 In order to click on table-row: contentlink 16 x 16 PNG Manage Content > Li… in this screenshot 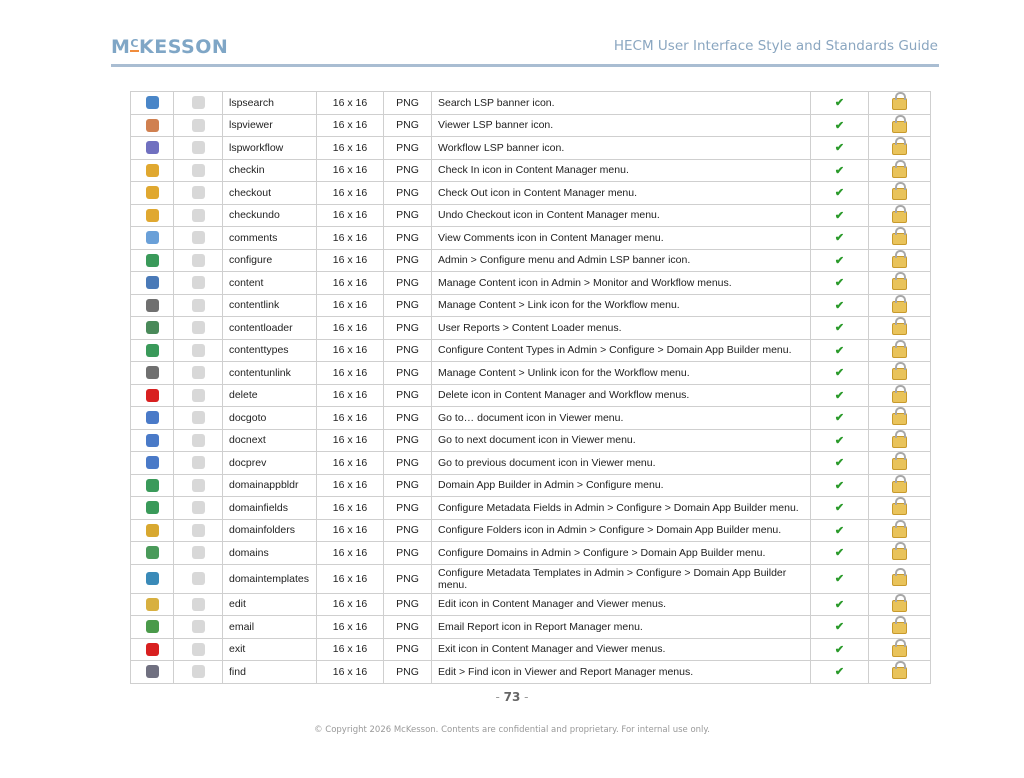, I will do `click(530, 305)`.